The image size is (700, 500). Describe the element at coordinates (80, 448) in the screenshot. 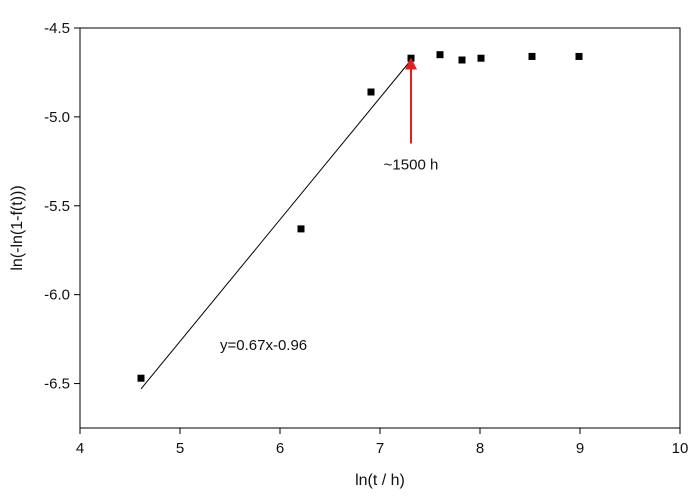

I see `x-tick-label: 4` at that location.